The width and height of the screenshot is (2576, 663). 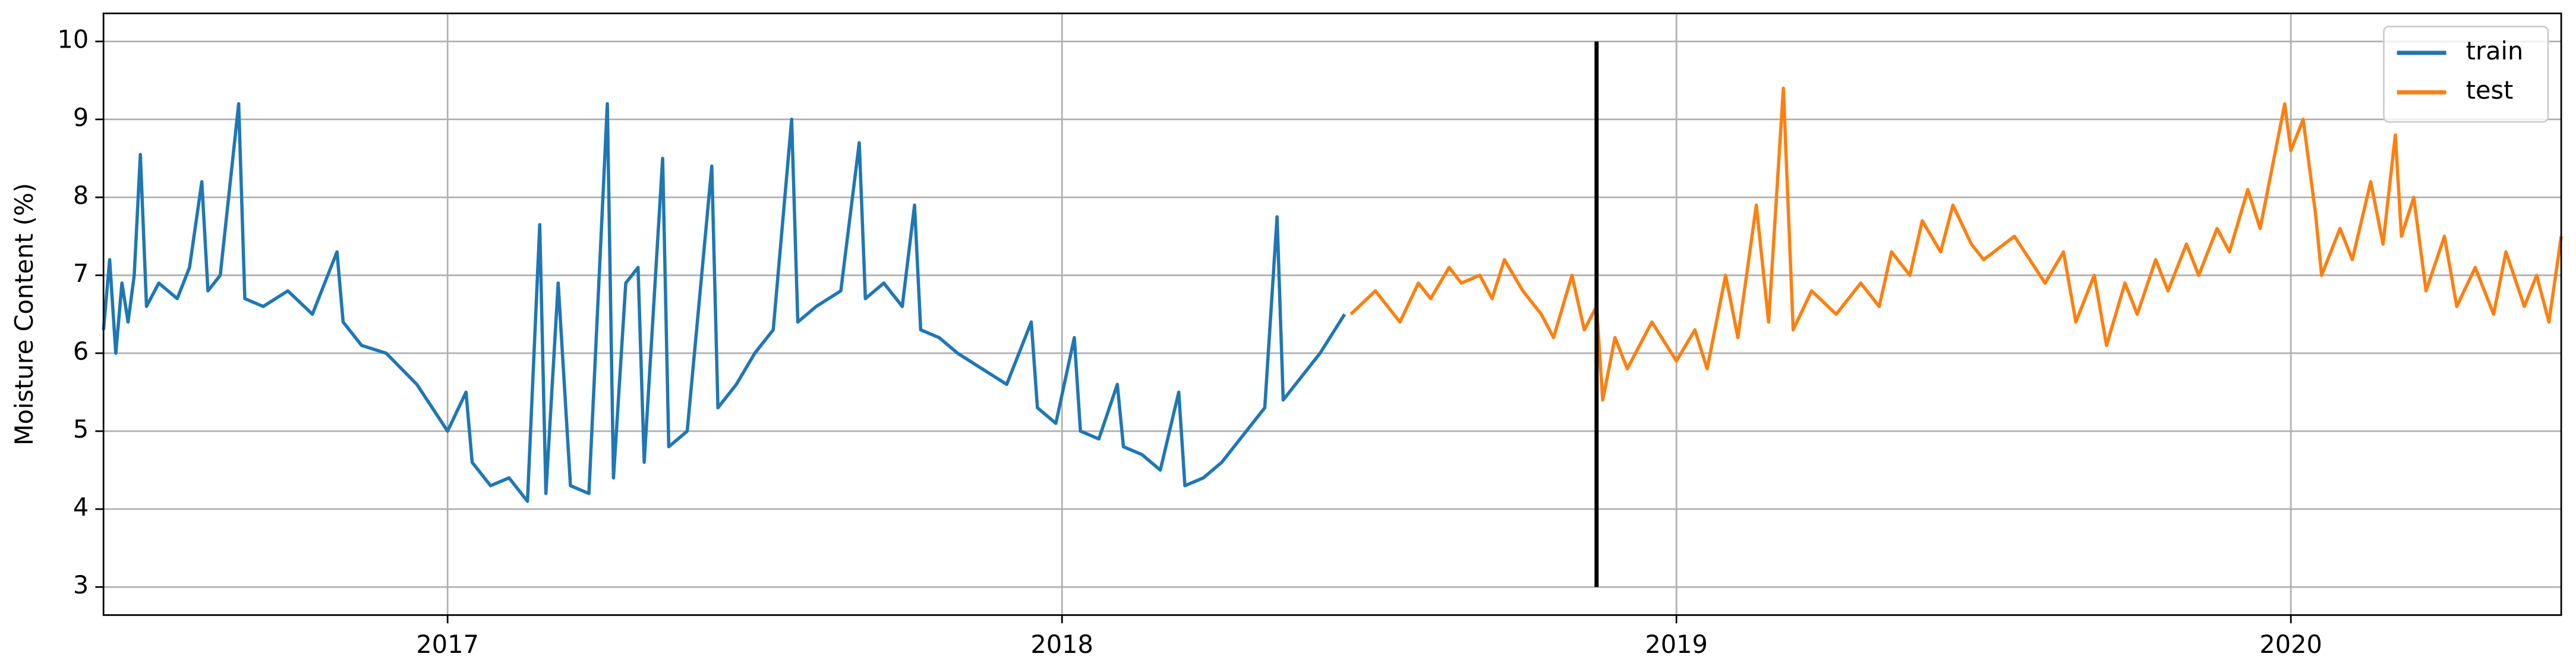 What do you see at coordinates (1062, 644) in the screenshot?
I see `x-tick-label: 2018` at bounding box center [1062, 644].